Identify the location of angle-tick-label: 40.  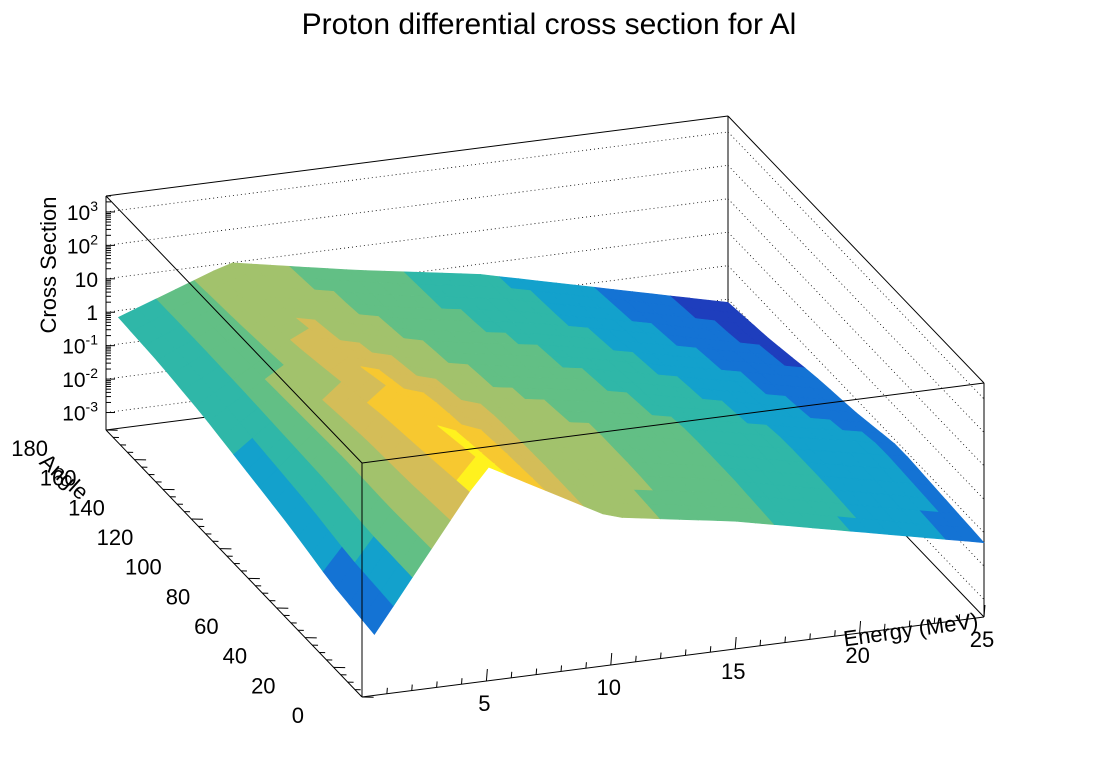
(235, 656).